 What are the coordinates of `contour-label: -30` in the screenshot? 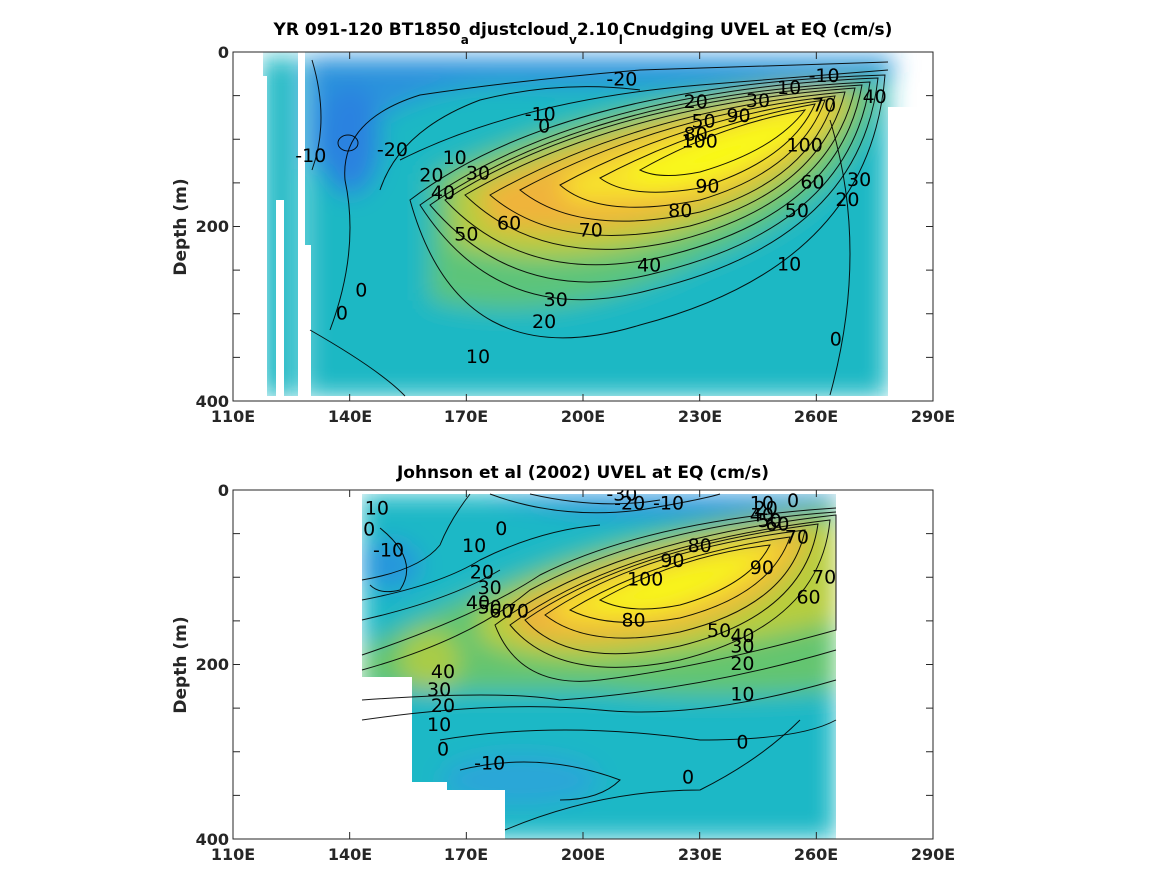 It's located at (621, 495).